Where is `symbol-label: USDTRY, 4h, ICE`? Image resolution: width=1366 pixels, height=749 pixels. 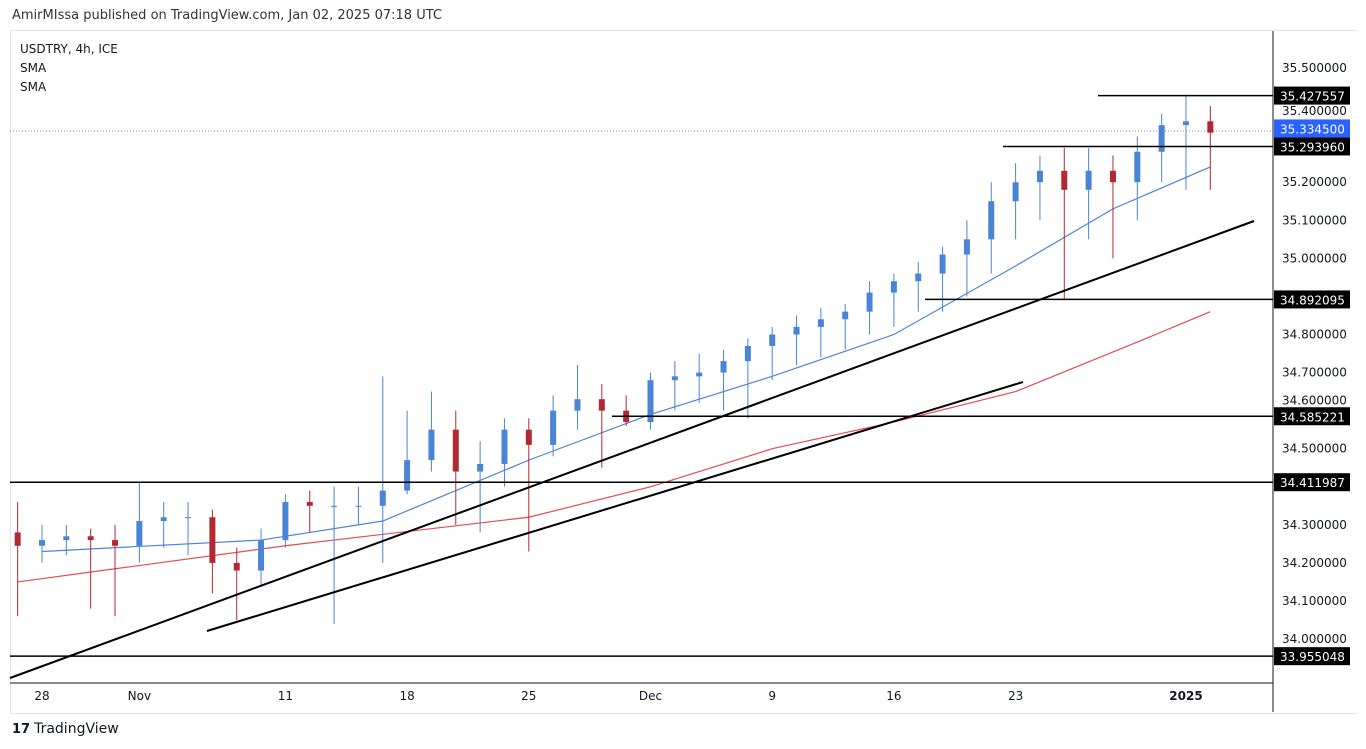
symbol-label: USDTRY, 4h, ICE is located at coordinates (69, 49).